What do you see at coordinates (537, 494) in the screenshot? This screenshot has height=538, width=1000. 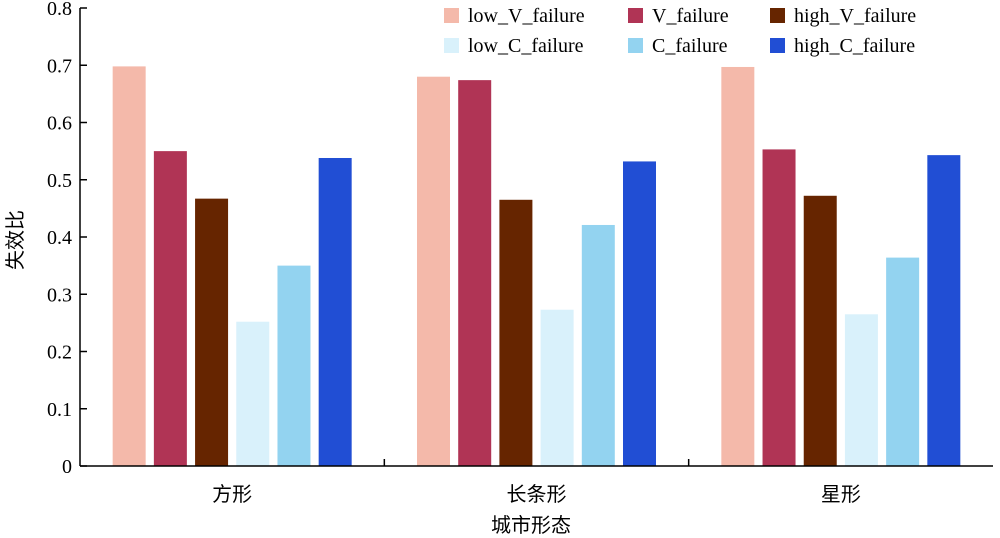 I see `x-category-label: 长条形` at bounding box center [537, 494].